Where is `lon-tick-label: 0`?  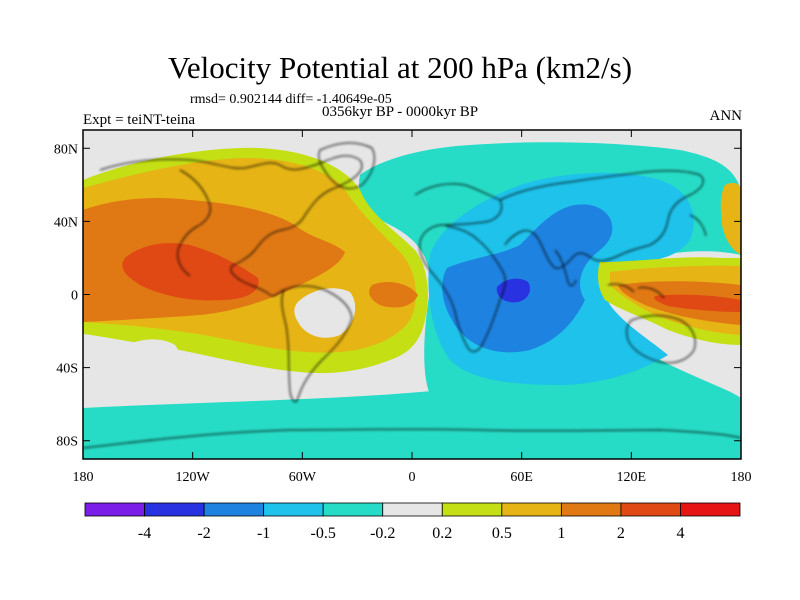
lon-tick-label: 0 is located at coordinates (412, 477).